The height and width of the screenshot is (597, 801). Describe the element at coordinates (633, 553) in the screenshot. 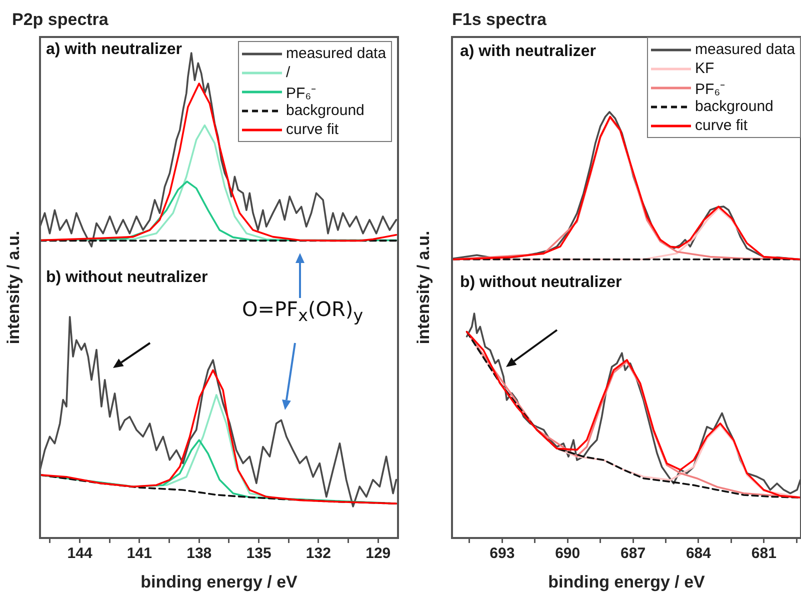

I see `x-tick-label: 687` at that location.